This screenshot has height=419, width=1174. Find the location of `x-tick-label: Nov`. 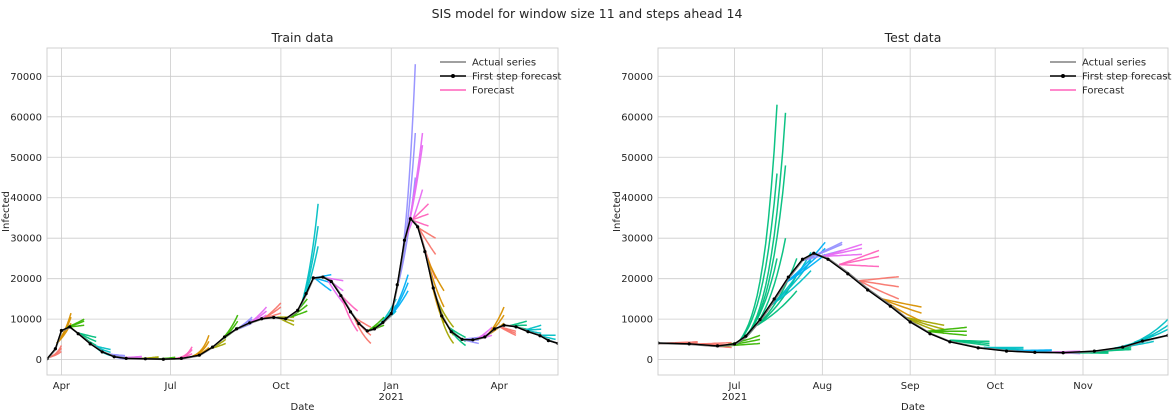

x-tick-label: Nov is located at coordinates (1083, 386).